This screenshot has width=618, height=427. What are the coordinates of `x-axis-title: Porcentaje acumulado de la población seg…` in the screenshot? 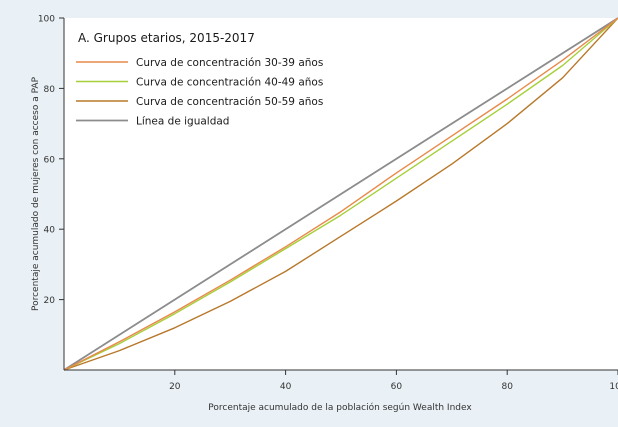 It's located at (340, 407).